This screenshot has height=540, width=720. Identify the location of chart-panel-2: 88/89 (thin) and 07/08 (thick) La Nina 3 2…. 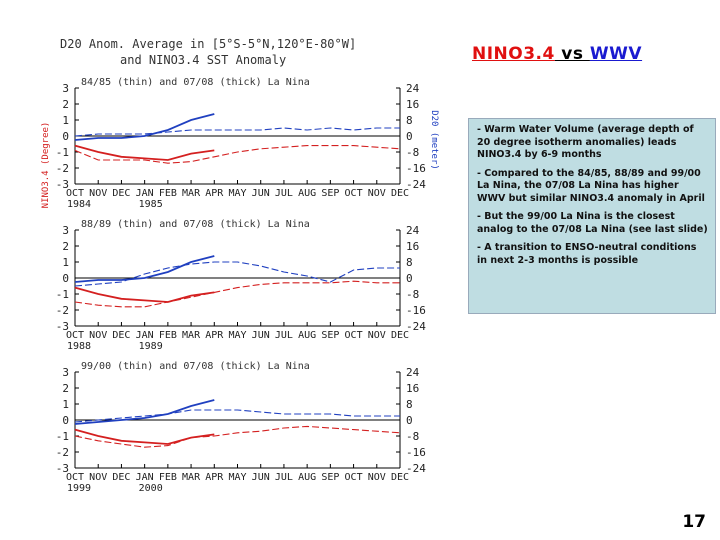
(241, 285).